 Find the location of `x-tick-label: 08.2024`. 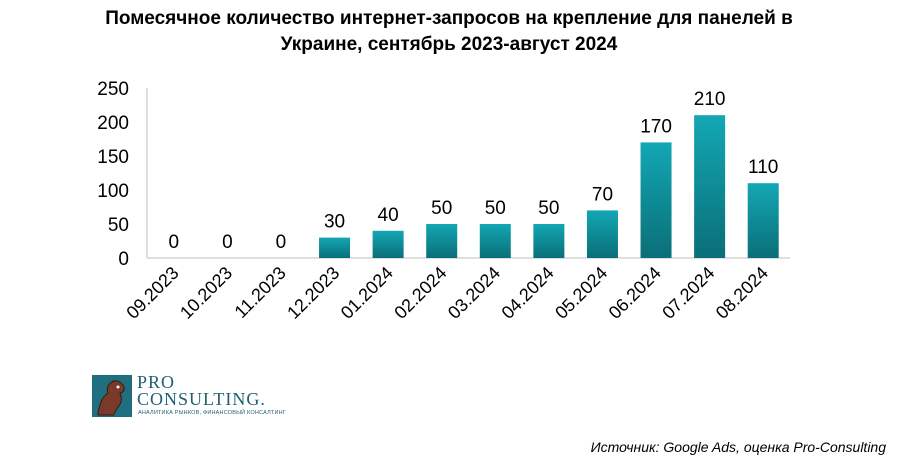

x-tick-label: 08.2024 is located at coordinates (742, 293).